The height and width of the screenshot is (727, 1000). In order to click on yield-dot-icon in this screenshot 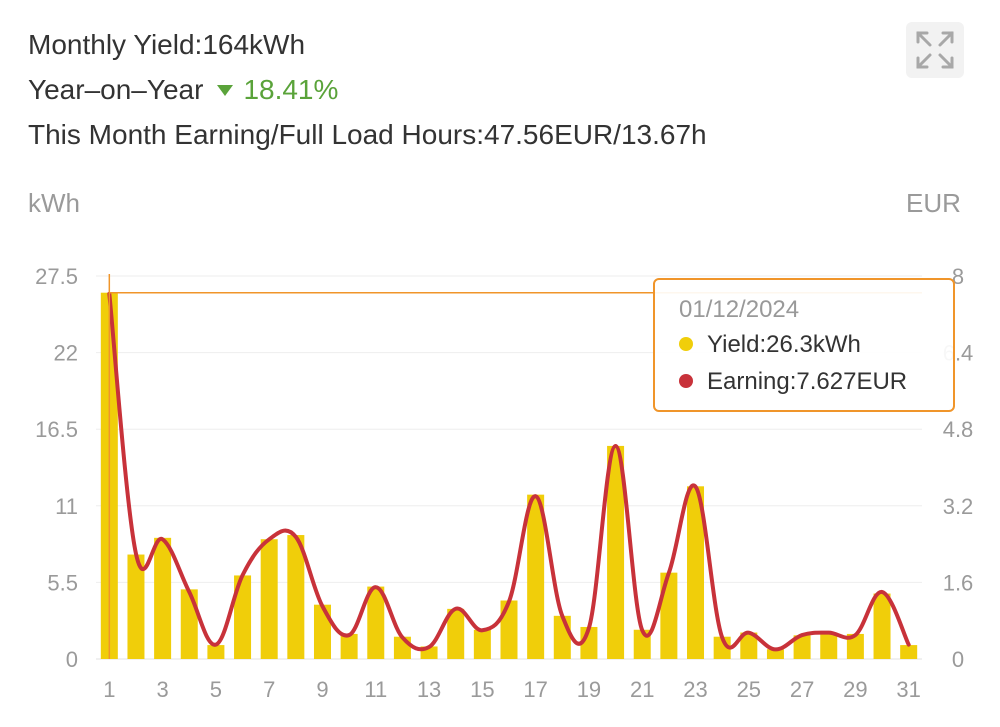, I will do `click(686, 343)`.